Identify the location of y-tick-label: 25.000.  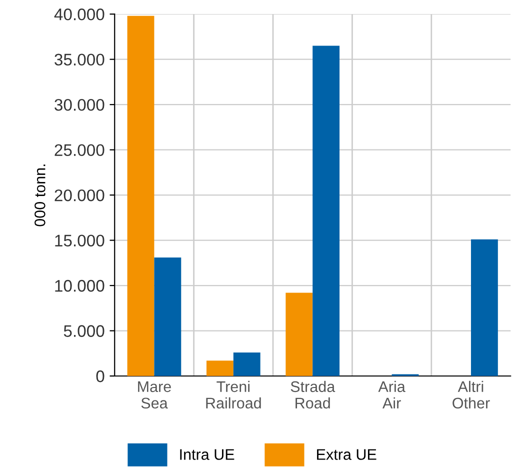
(79, 150).